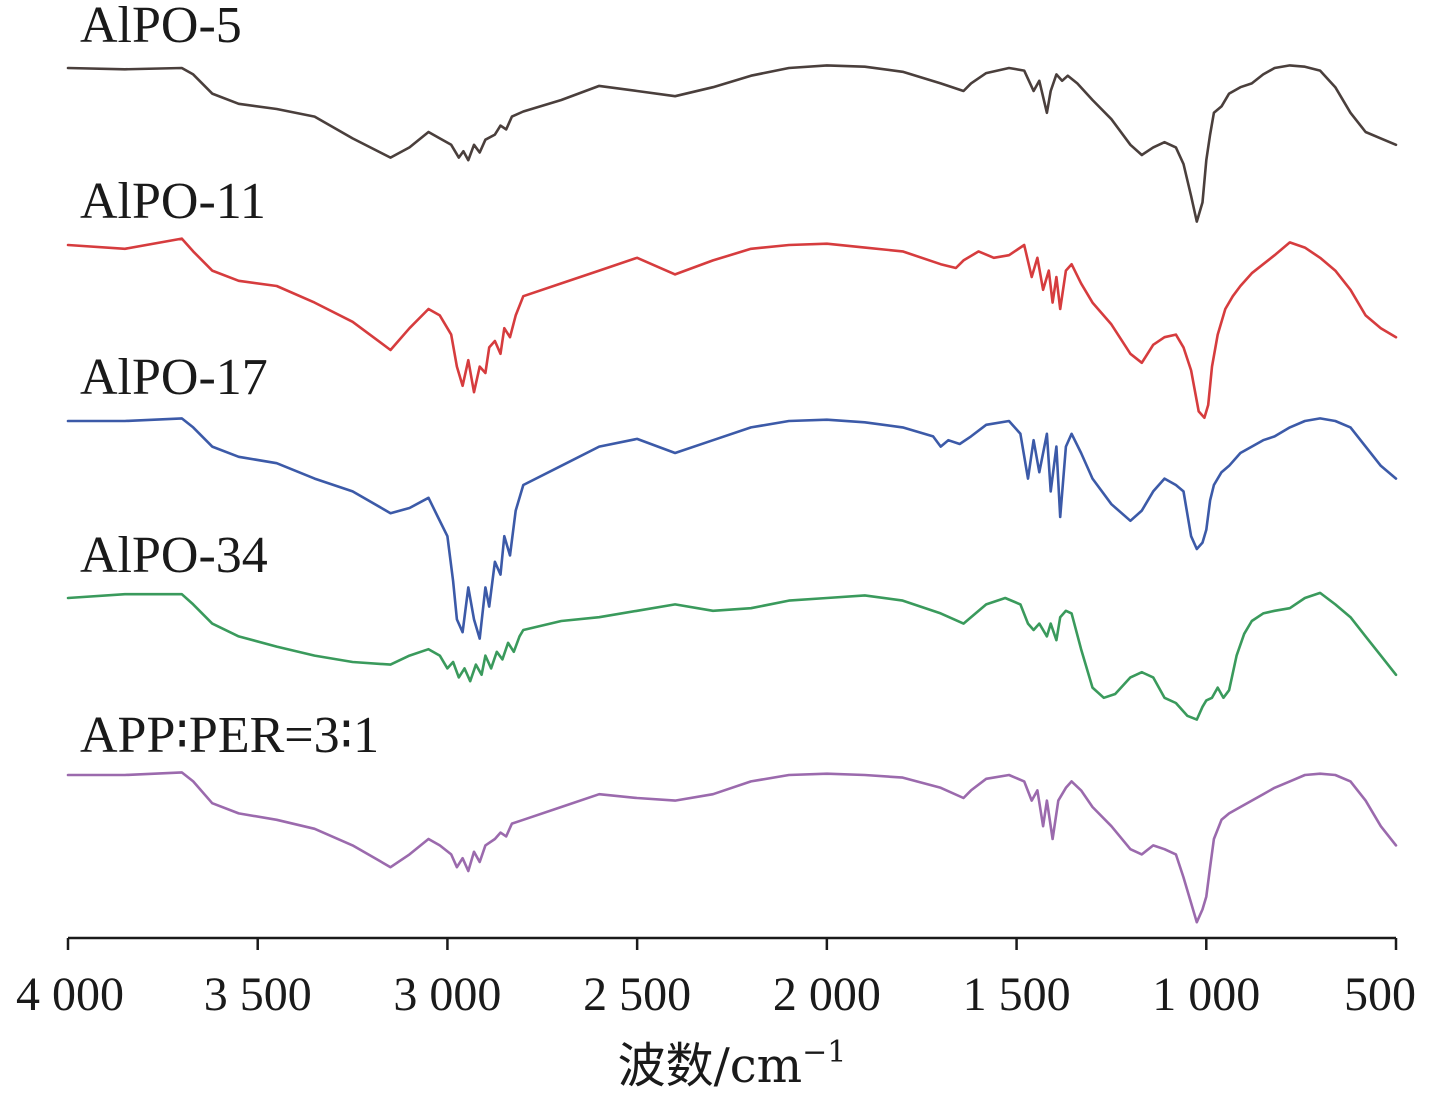 The image size is (1440, 1094). What do you see at coordinates (173, 201) in the screenshot?
I see `series-label-2: AlPO-11` at bounding box center [173, 201].